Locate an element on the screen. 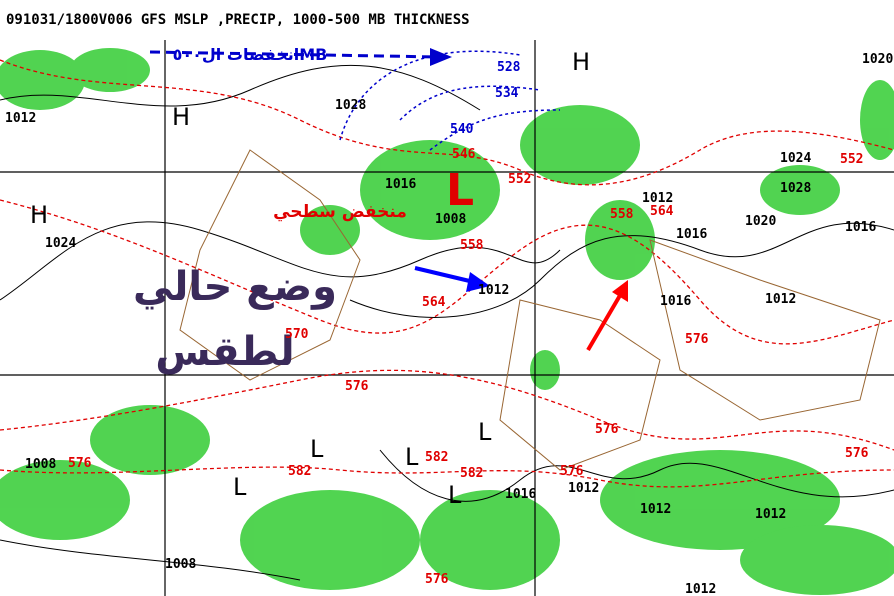  upper-arrow-head is located at coordinates (441, 57).